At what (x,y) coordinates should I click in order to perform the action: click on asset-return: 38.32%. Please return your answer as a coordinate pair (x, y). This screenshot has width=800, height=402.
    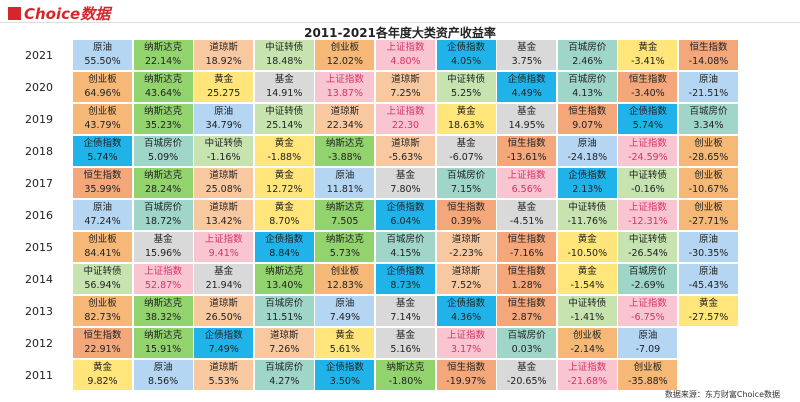
    Looking at the image, I should click on (163, 317).